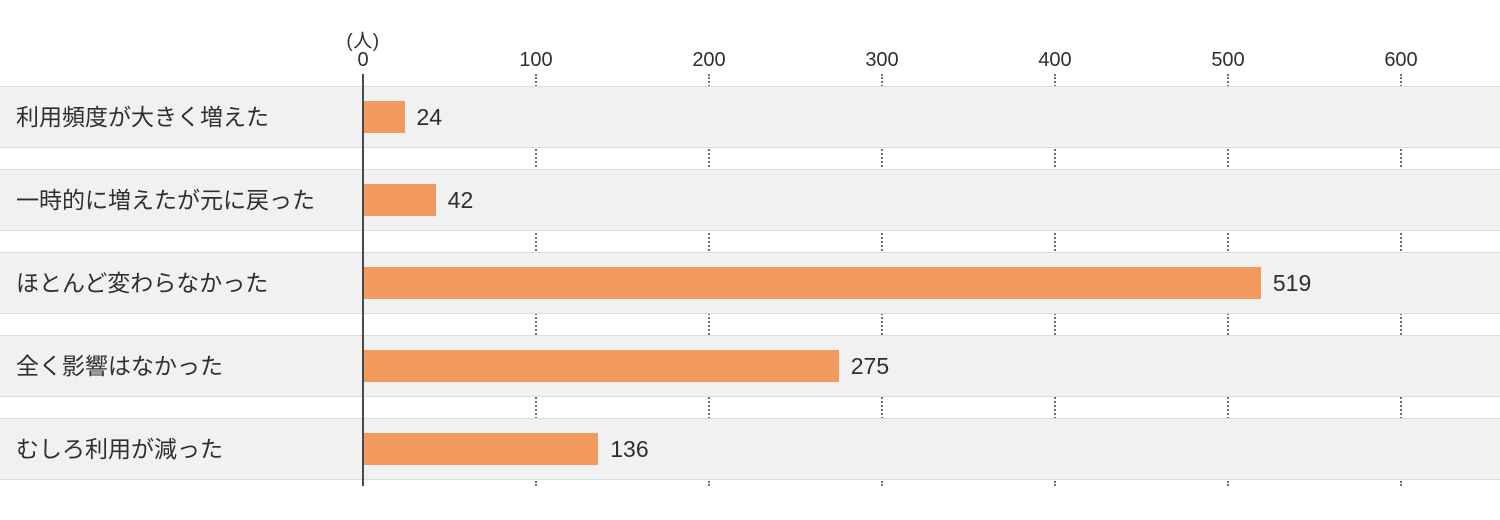  Describe the element at coordinates (870, 366) in the screenshot. I see `value-label: 275` at that location.